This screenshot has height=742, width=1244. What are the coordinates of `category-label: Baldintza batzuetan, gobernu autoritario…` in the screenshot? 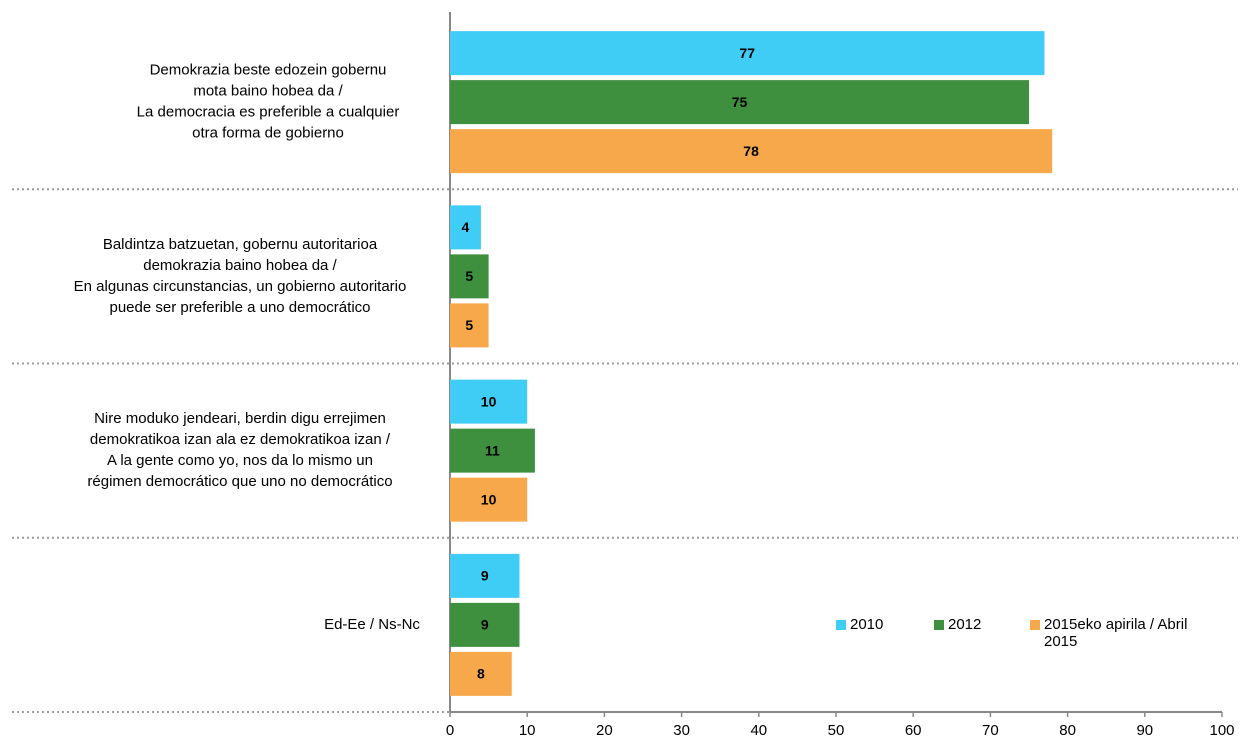 It's located at (240, 244).